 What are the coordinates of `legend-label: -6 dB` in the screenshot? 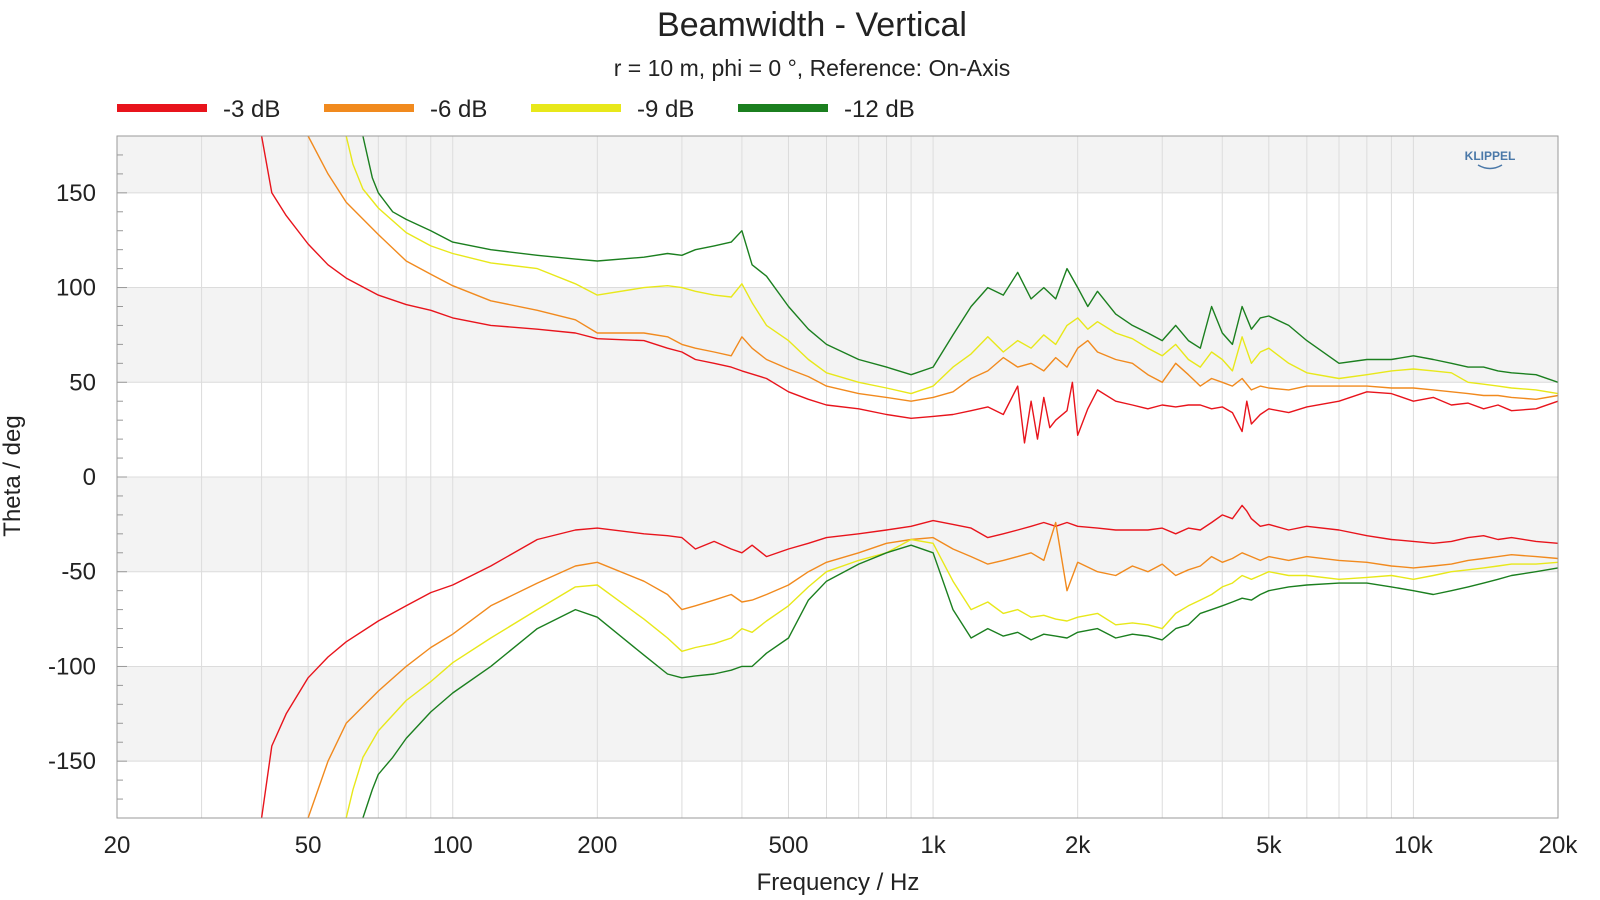 It's located at (458, 109).